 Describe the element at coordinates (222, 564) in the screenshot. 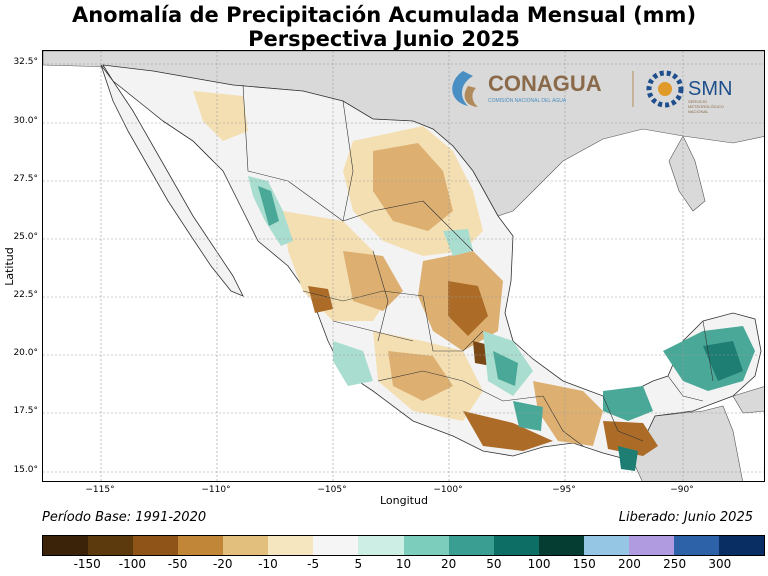

I see `colorbar-tick-label: -20` at that location.